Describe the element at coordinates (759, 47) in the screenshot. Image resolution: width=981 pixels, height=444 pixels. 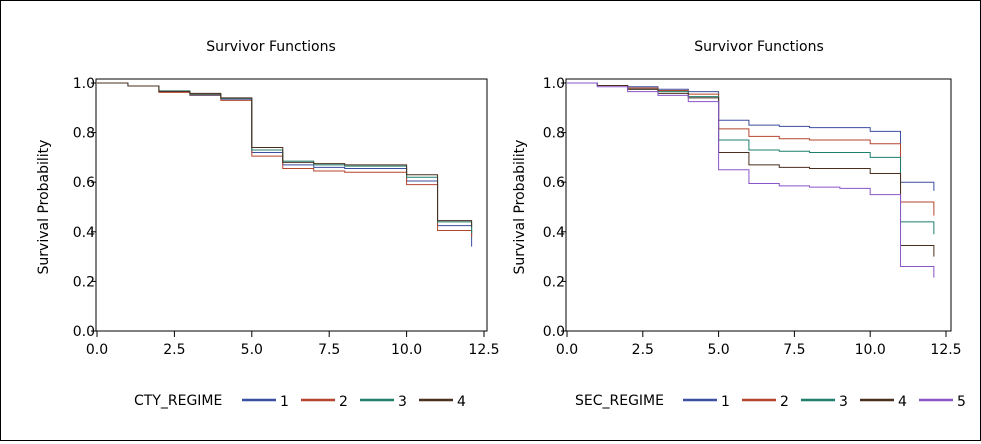
I see `chart-title-2: Survivor Functions` at that location.